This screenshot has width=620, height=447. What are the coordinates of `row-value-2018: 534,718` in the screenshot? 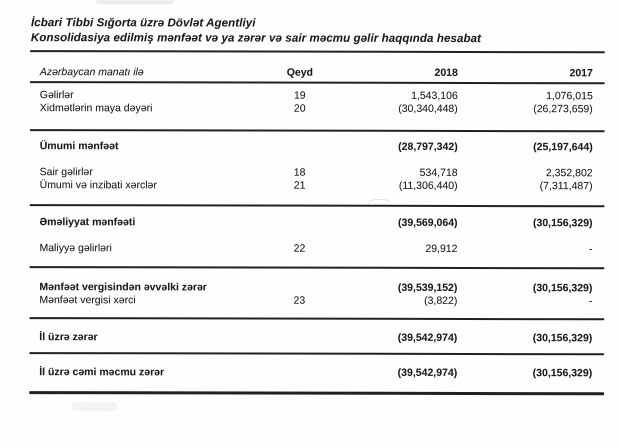 It's located at (438, 172).